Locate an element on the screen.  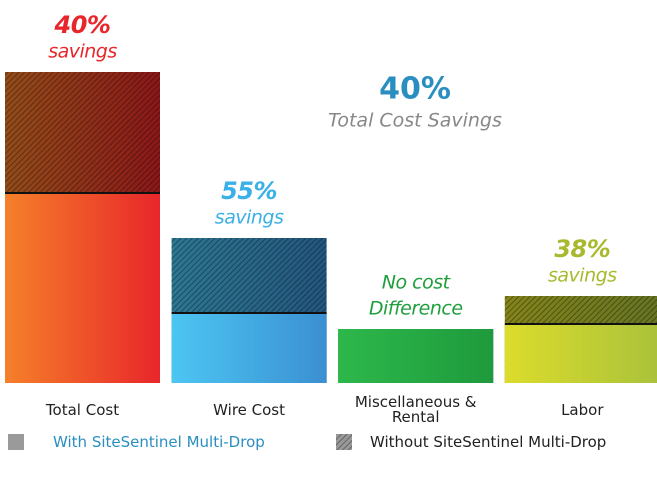
category-label: Miscellaneous & Rental is located at coordinates (415, 409).